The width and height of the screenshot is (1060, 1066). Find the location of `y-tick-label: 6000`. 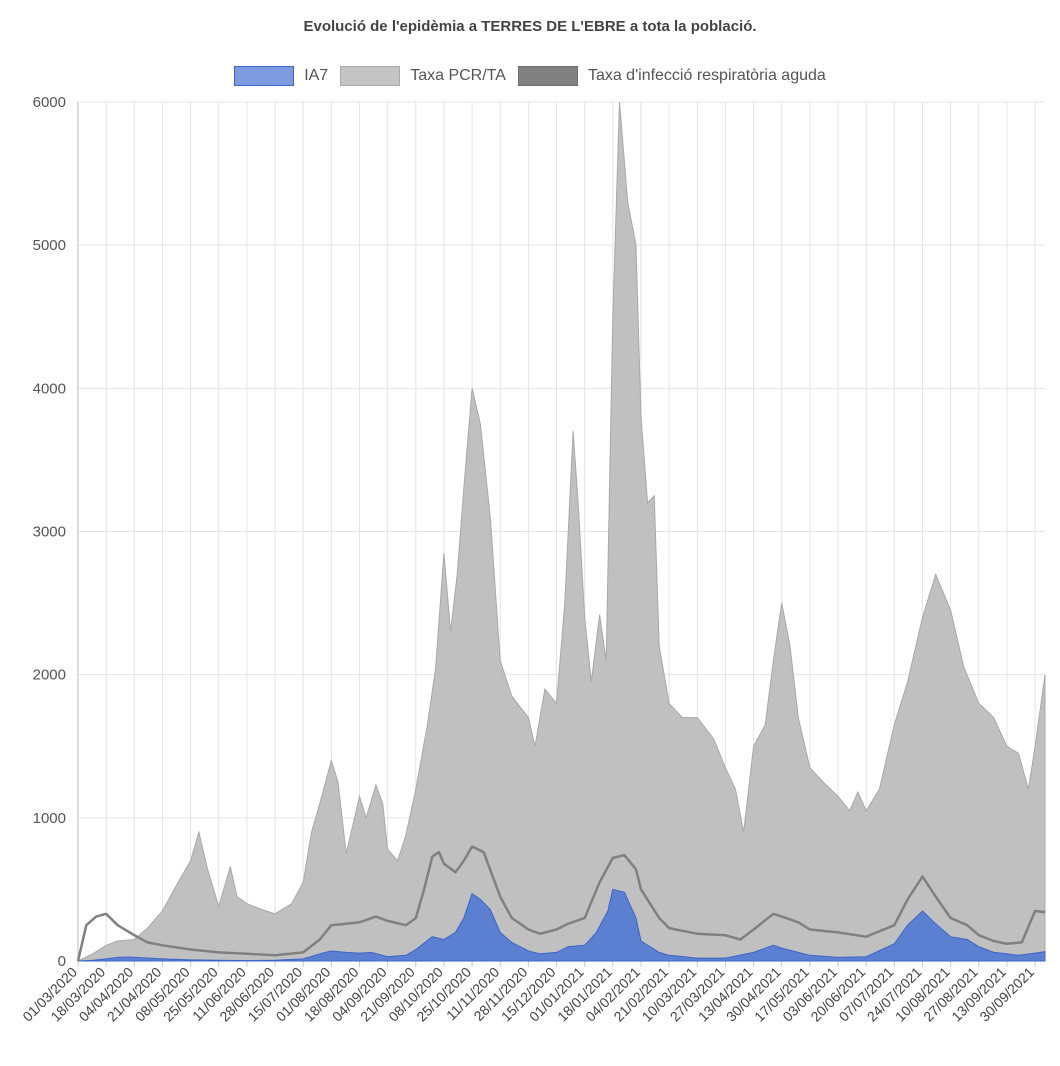

y-tick-label: 6000 is located at coordinates (49, 102).